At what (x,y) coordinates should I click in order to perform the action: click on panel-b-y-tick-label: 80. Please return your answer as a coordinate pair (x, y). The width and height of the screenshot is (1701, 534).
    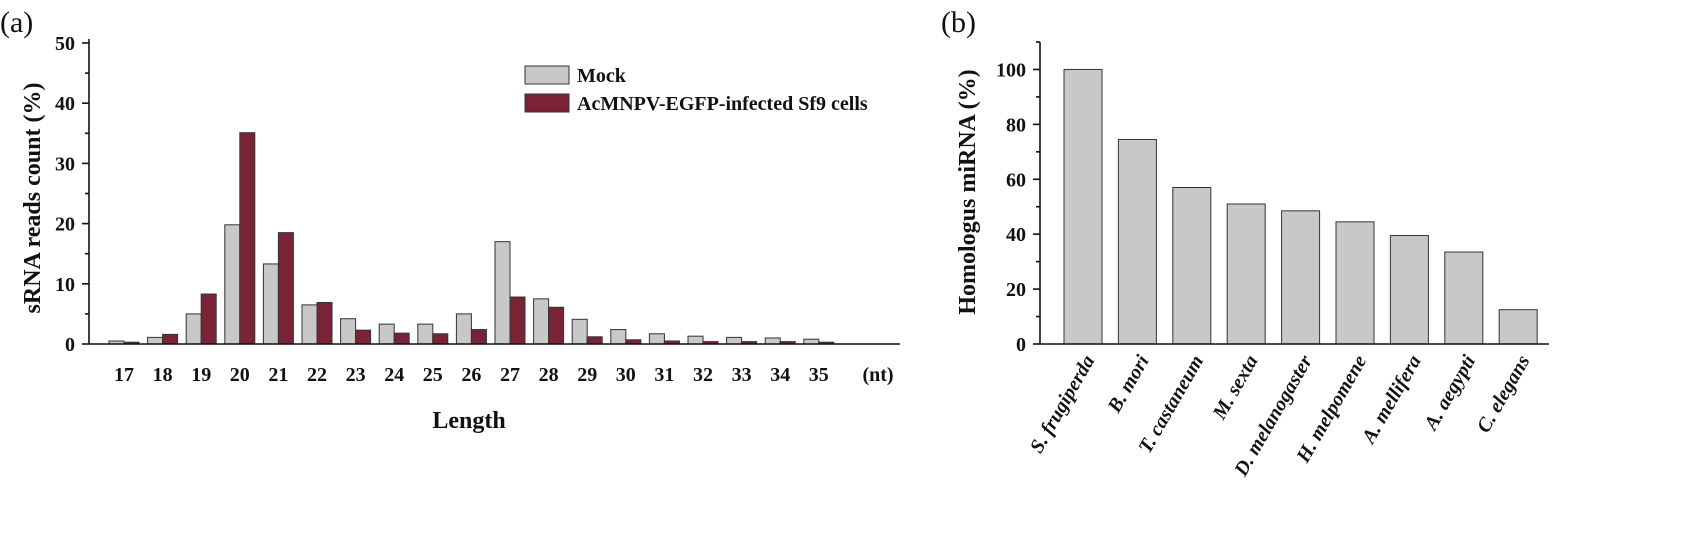
    Looking at the image, I should click on (1016, 125).